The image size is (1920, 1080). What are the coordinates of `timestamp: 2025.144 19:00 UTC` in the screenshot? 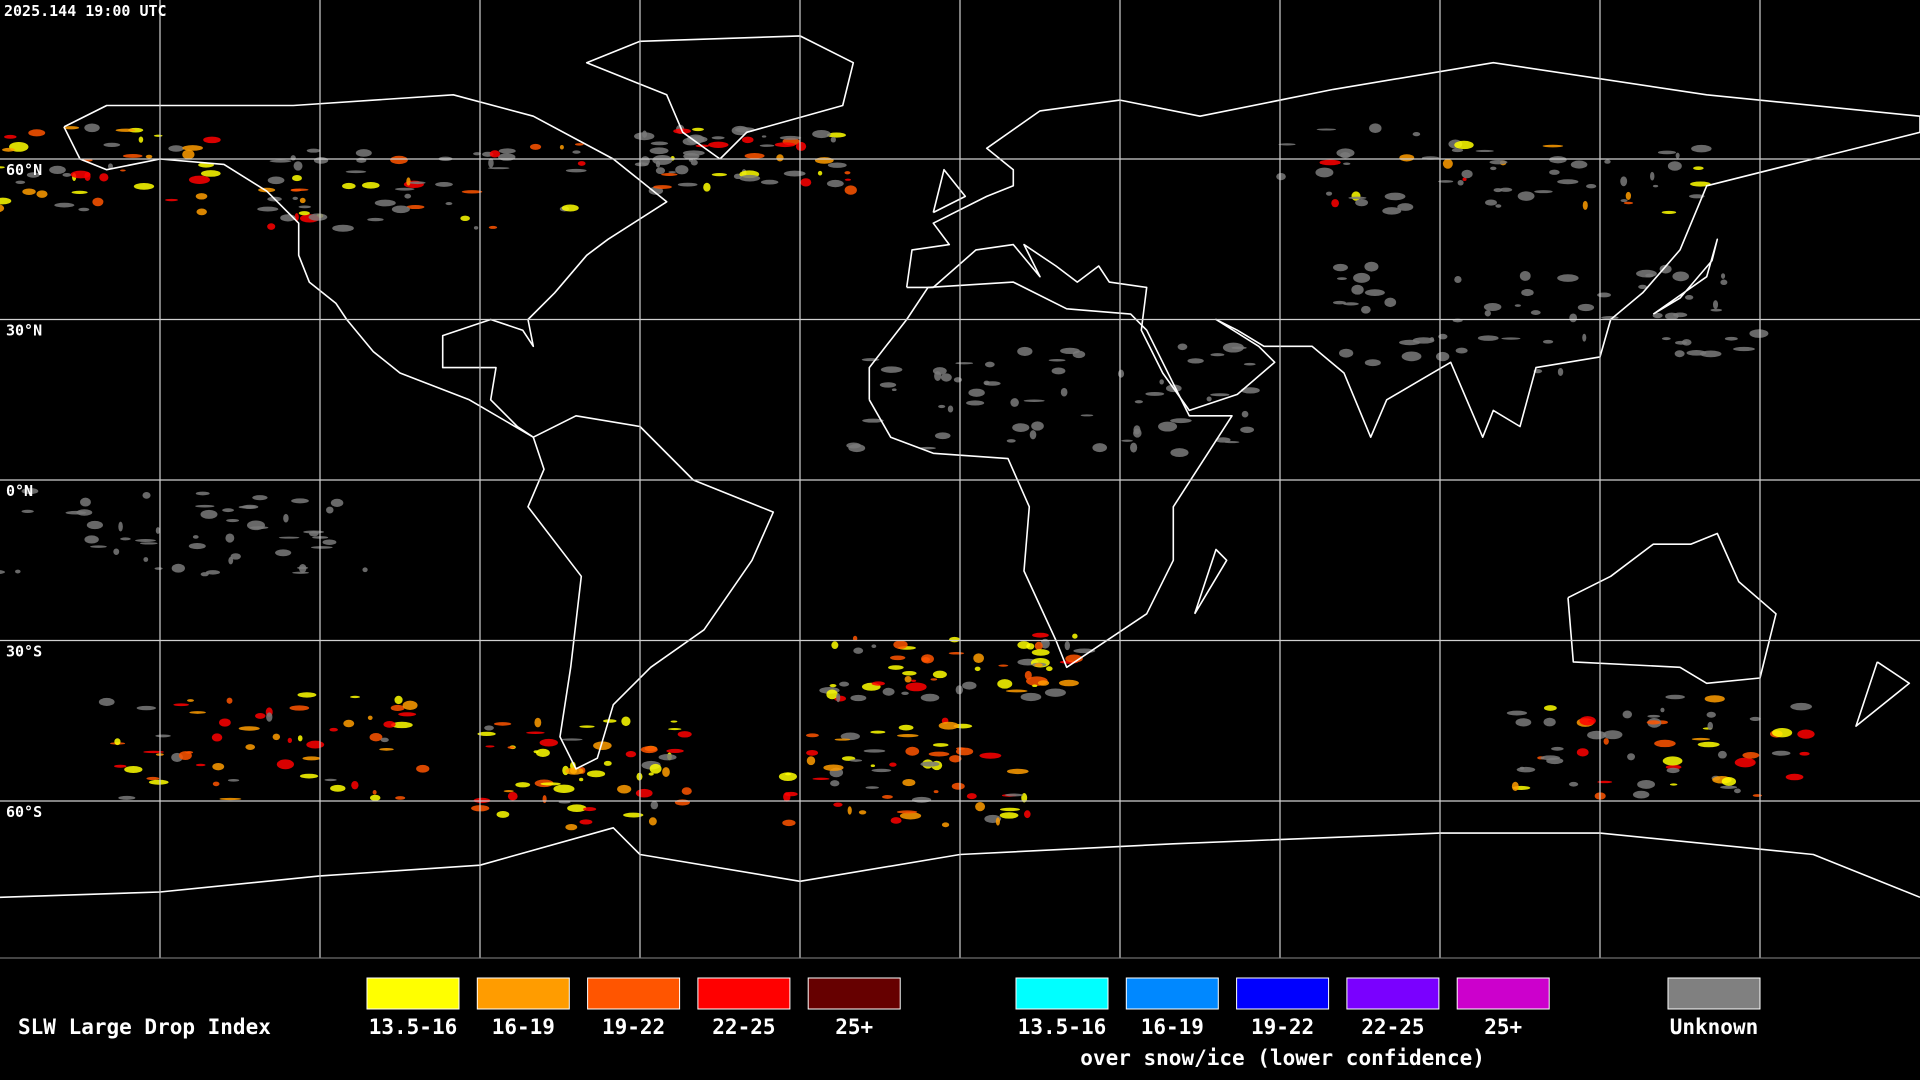 It's located at (85, 11).